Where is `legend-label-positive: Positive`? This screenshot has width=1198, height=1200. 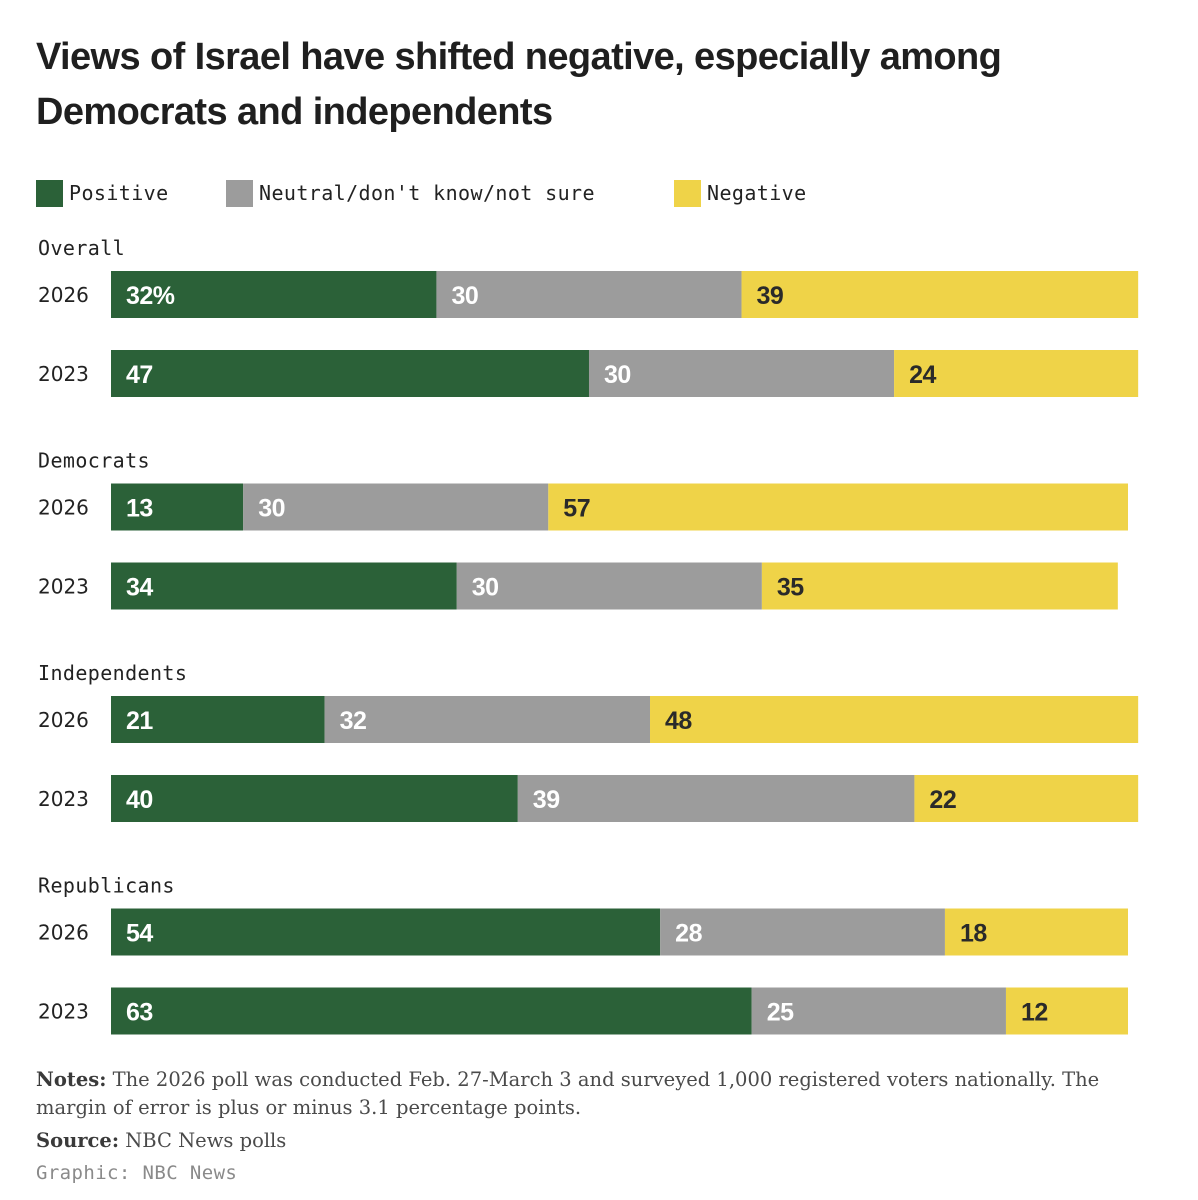
legend-label-positive: Positive is located at coordinates (119, 193).